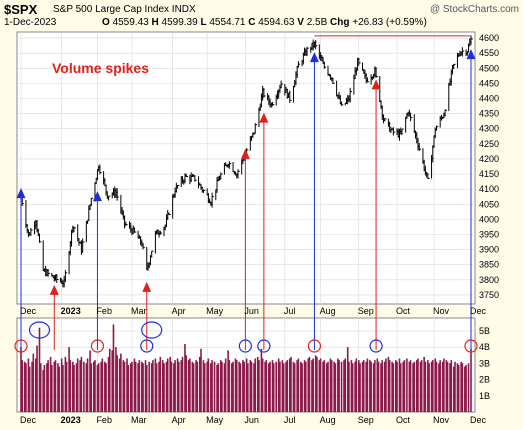  Describe the element at coordinates (300, 22) in the screenshot. I see `volume-label: V` at that location.